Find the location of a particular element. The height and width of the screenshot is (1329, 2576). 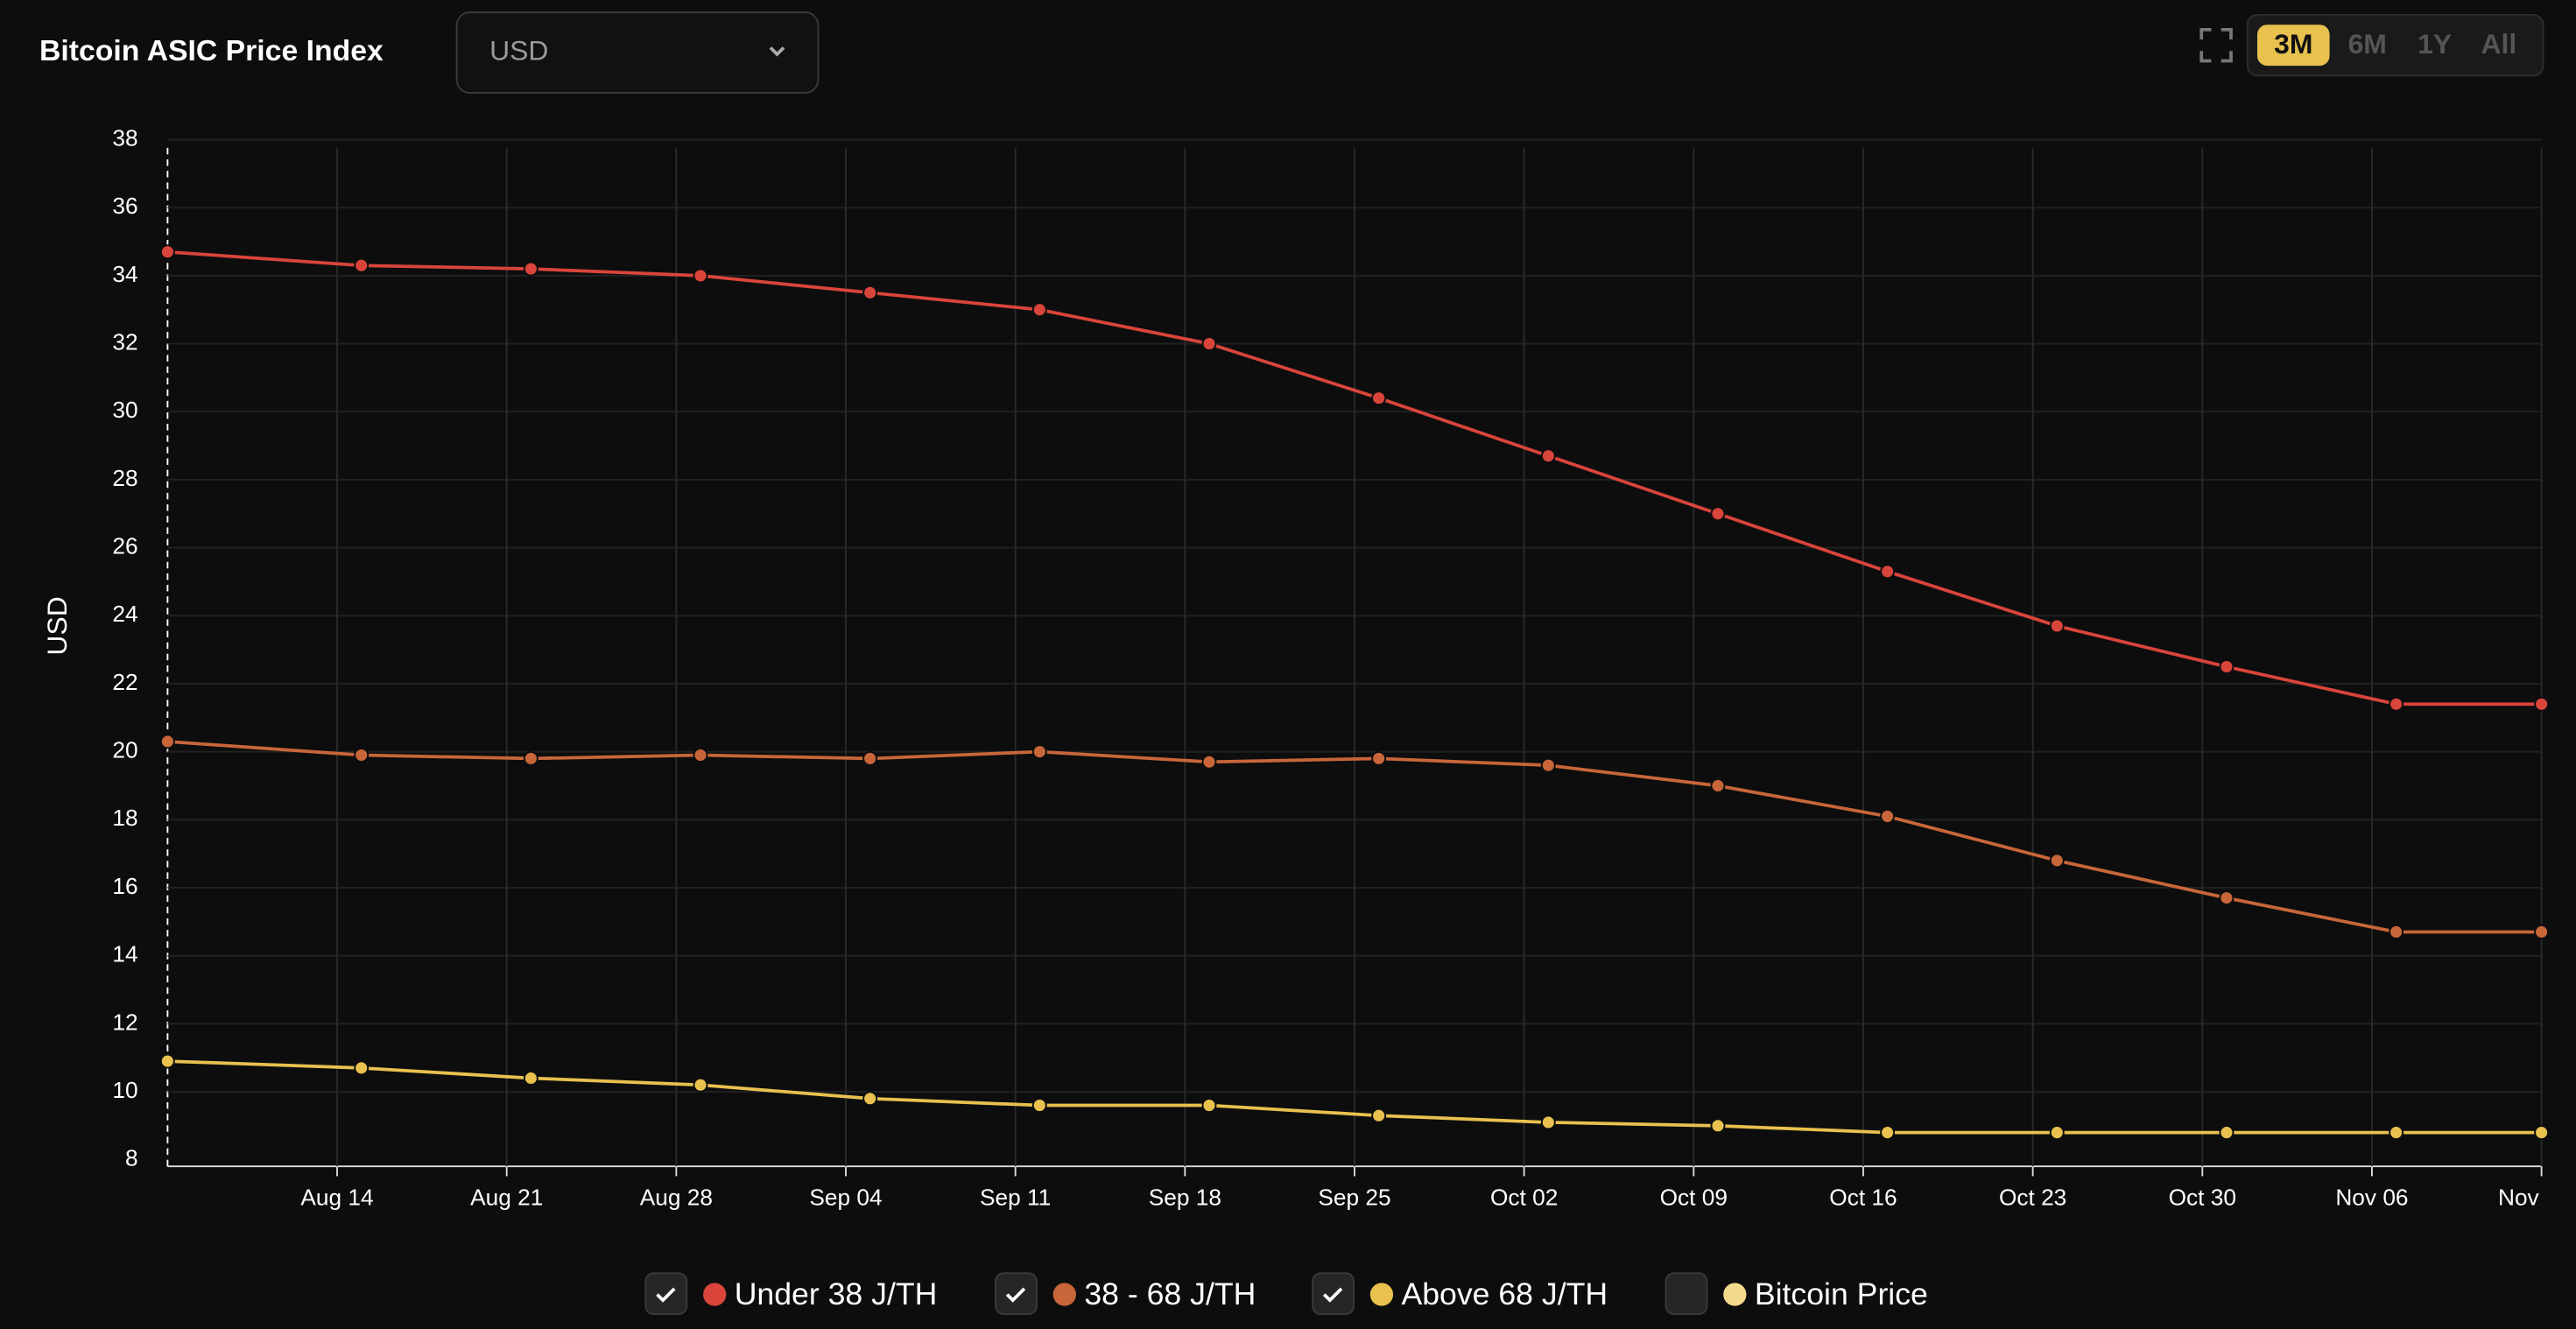

currency-value: USD is located at coordinates (518, 51).